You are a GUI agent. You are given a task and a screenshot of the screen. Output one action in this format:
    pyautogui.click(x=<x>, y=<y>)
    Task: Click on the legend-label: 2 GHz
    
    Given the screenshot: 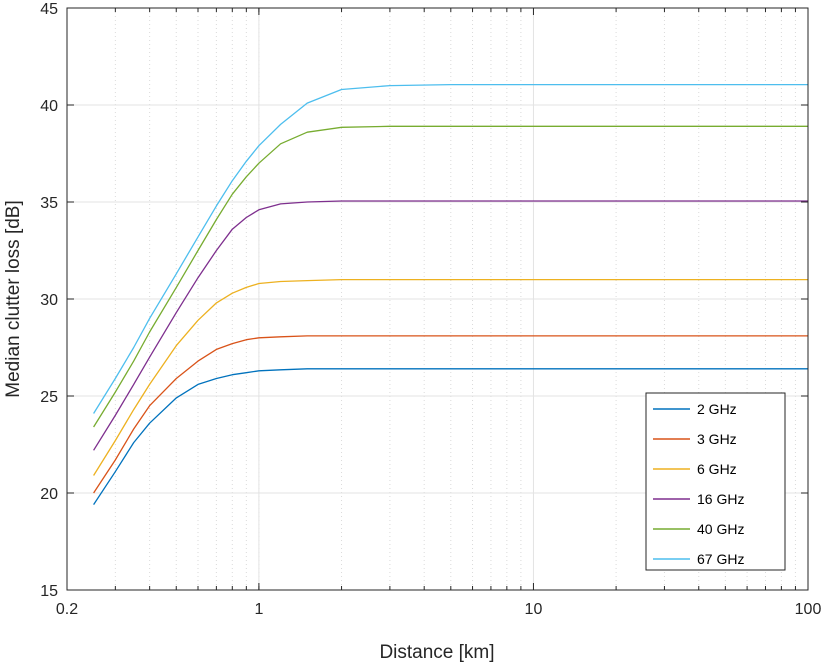 What is the action you would take?
    pyautogui.click(x=717, y=409)
    